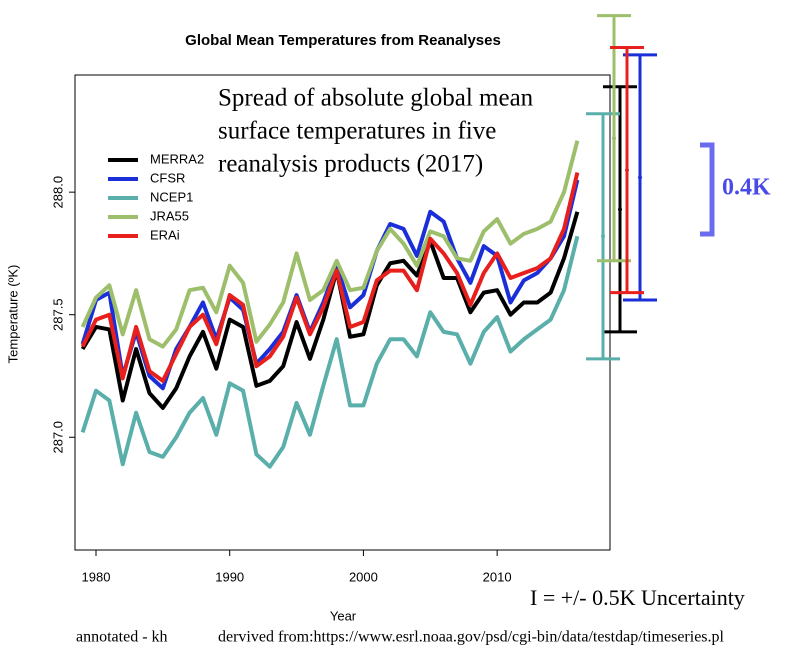 This screenshot has height=655, width=800. Describe the element at coordinates (637, 597) in the screenshot. I see `uncertainty-label: I = +/- 0.5K Uncertainty` at that location.